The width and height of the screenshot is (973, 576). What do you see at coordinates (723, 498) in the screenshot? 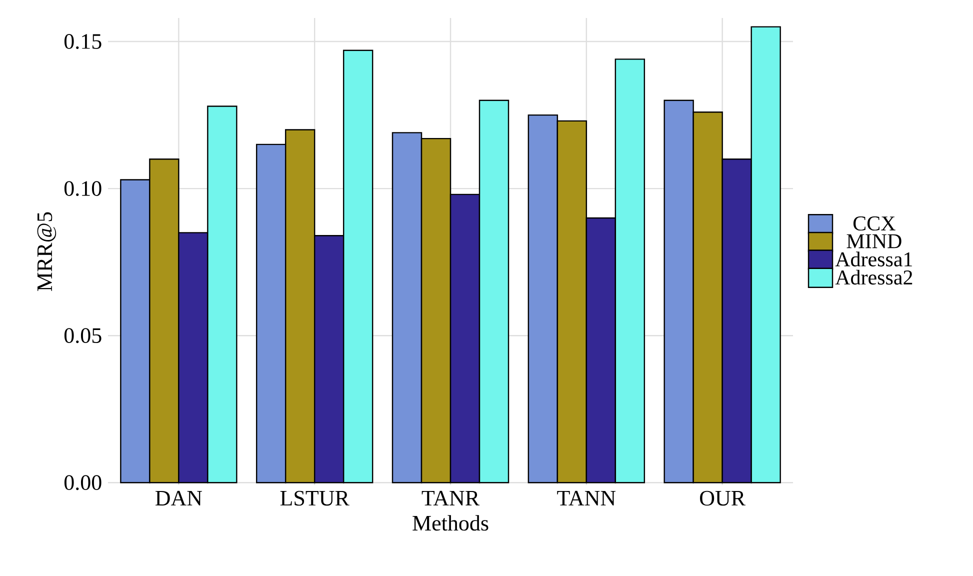
I see `x-tick-label: OUR` at bounding box center [723, 498].